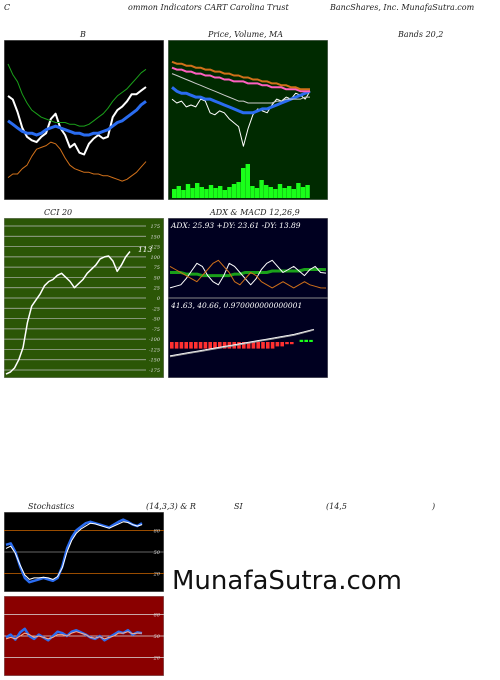  What do you see at coordinates (156, 289) in the screenshot?
I see `cci-tick-label: 25` at bounding box center [156, 289].